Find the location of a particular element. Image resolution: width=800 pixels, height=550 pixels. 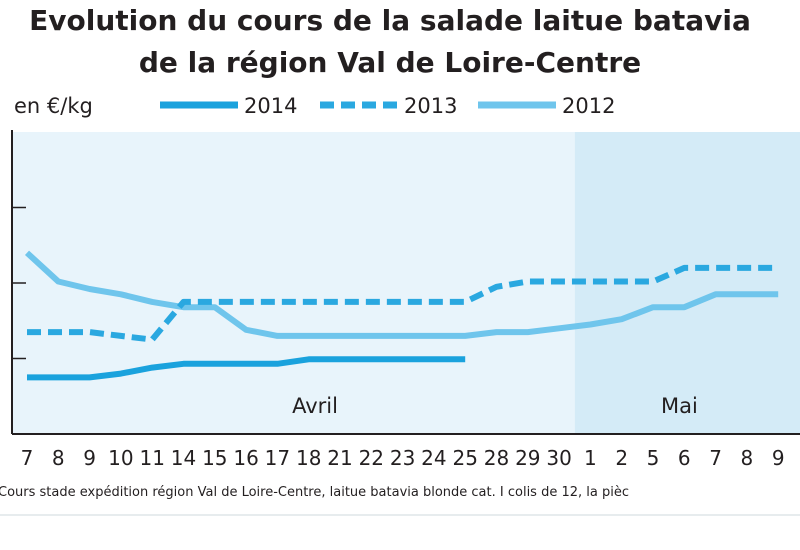

x-tick-label: 5 is located at coordinates (653, 458).